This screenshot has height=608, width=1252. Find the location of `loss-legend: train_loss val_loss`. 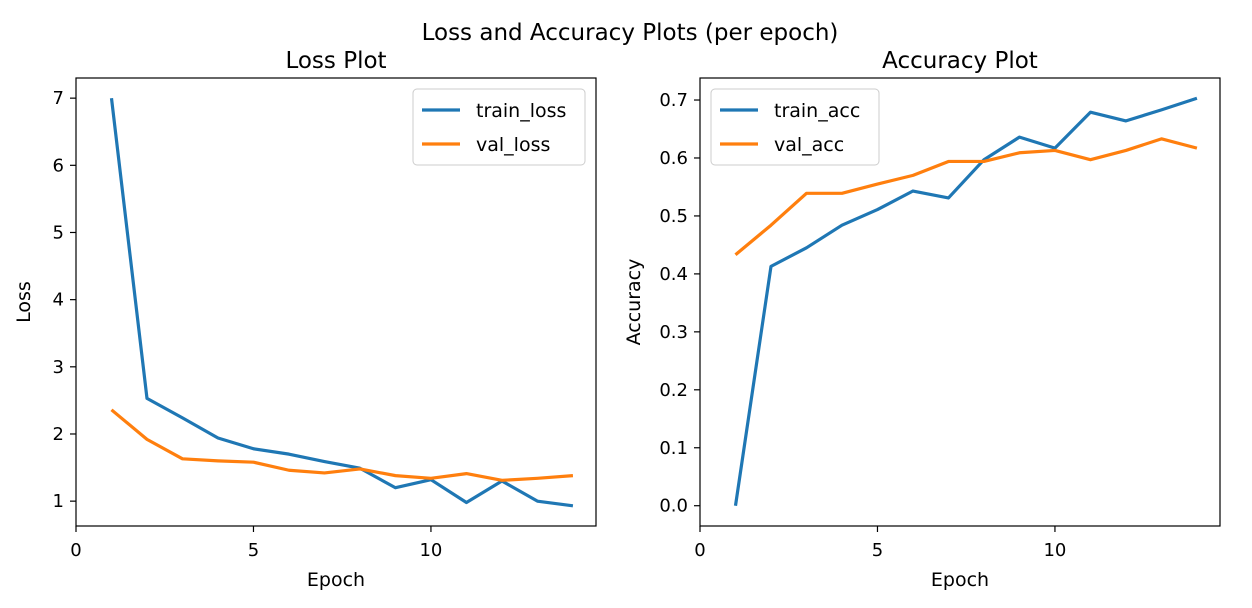

loss-legend: train_loss val_loss is located at coordinates (499, 127).